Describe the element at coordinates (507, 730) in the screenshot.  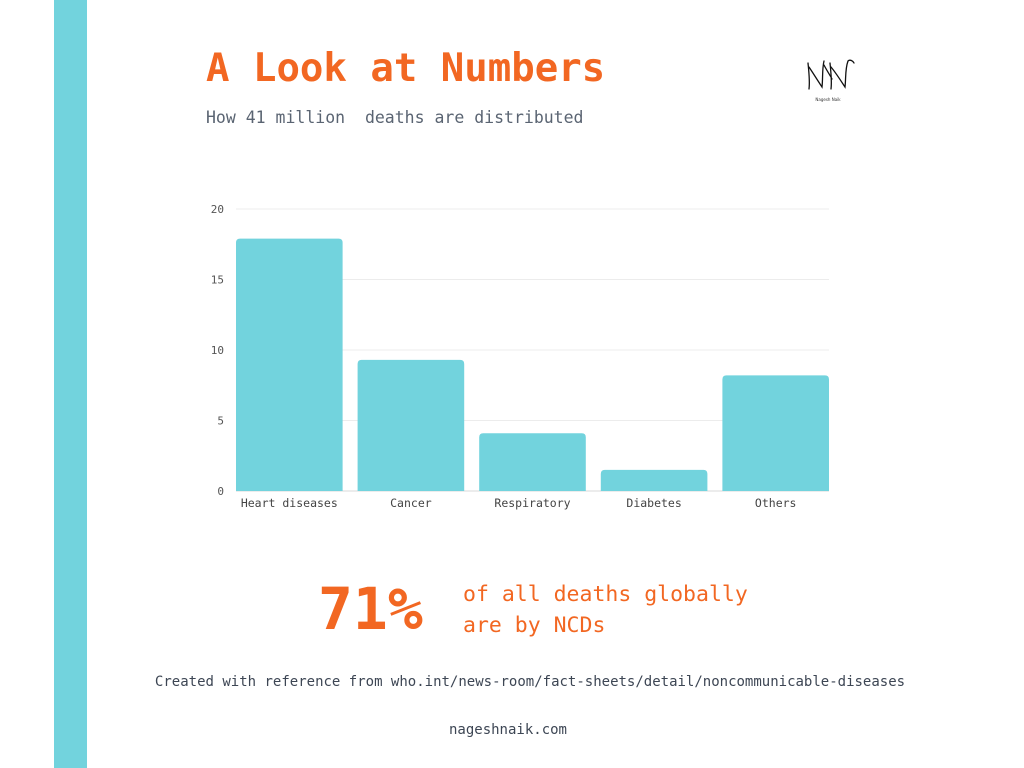
I see `footer-url: nageshnaik.com` at that location.